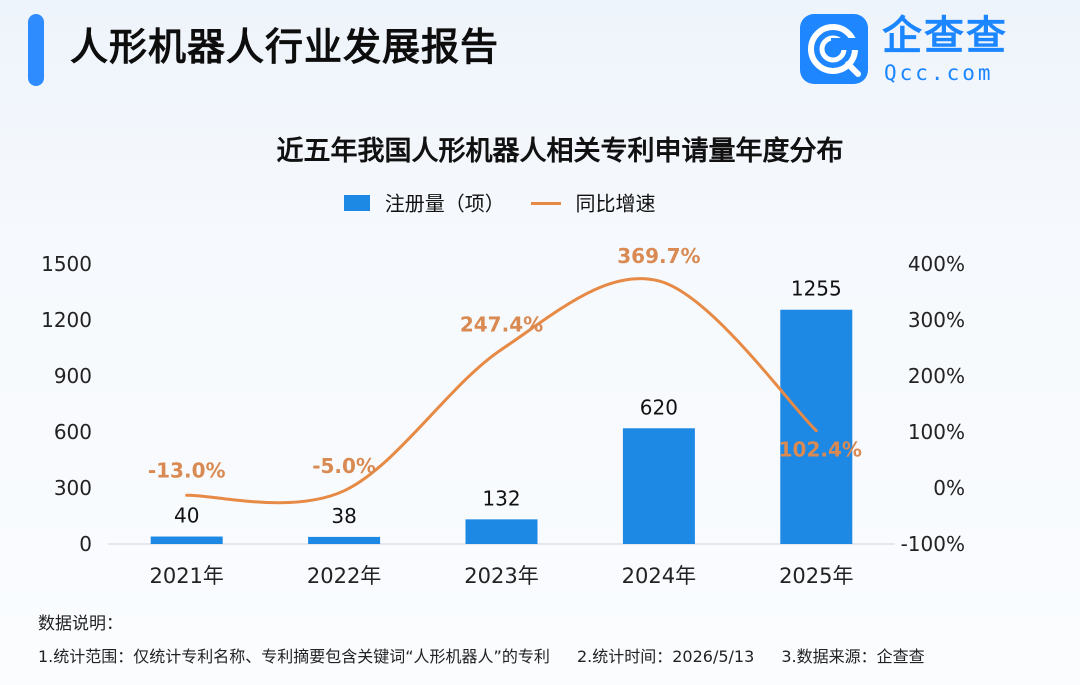  I want to click on y-right-tick-label: 400%, so click(936, 264).